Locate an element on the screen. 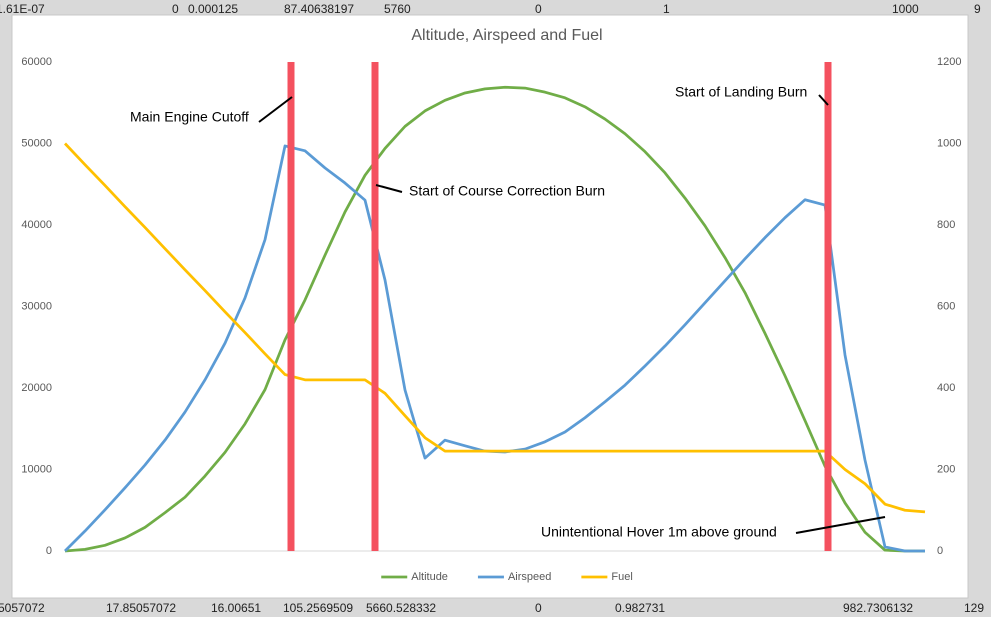 The height and width of the screenshot is (617, 991). cell: 5760 is located at coordinates (397, 9).